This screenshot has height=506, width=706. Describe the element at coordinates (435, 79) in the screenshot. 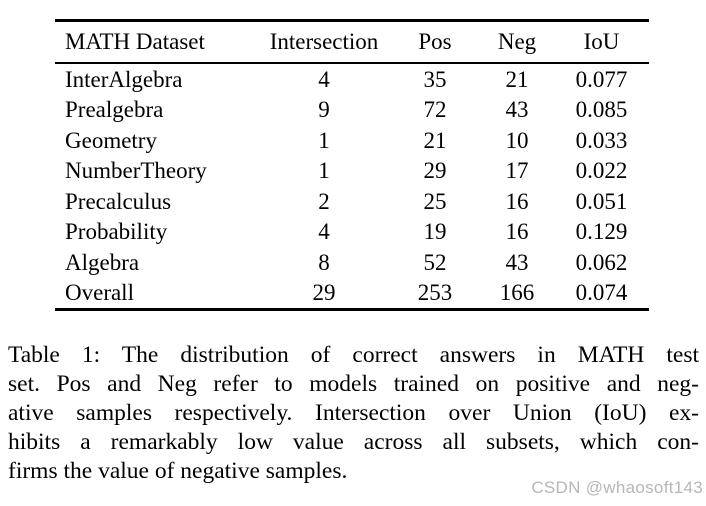

I see `table-cell: 35` at that location.